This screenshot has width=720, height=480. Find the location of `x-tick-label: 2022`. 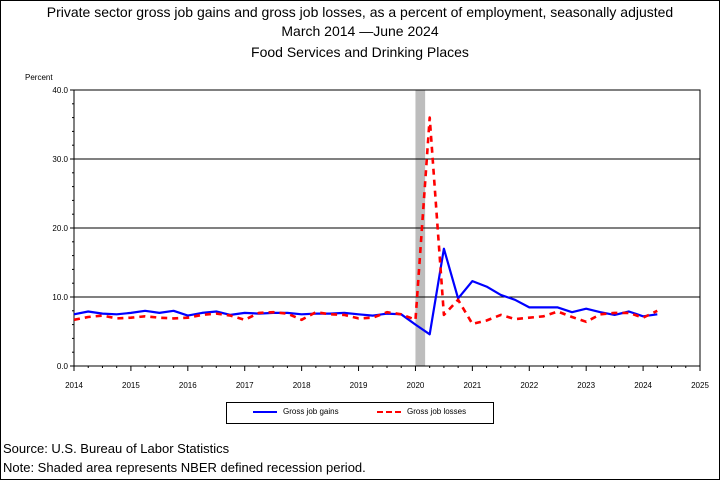

x-tick-label: 2022 is located at coordinates (529, 385).